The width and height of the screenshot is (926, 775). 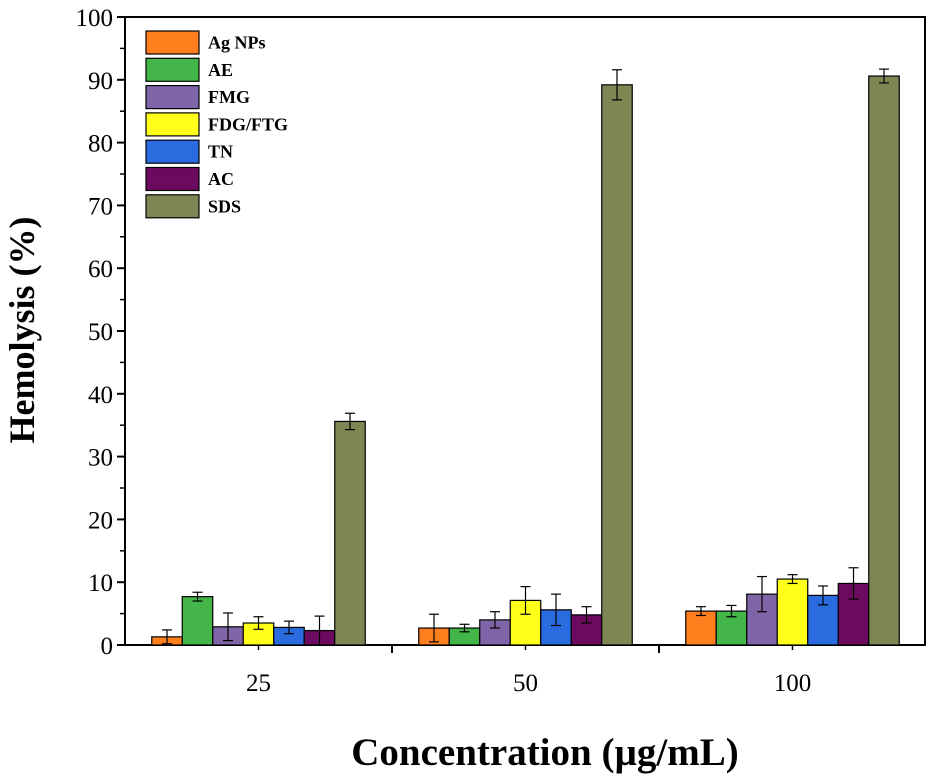 I want to click on y-tick-label: 60, so click(x=100, y=269).